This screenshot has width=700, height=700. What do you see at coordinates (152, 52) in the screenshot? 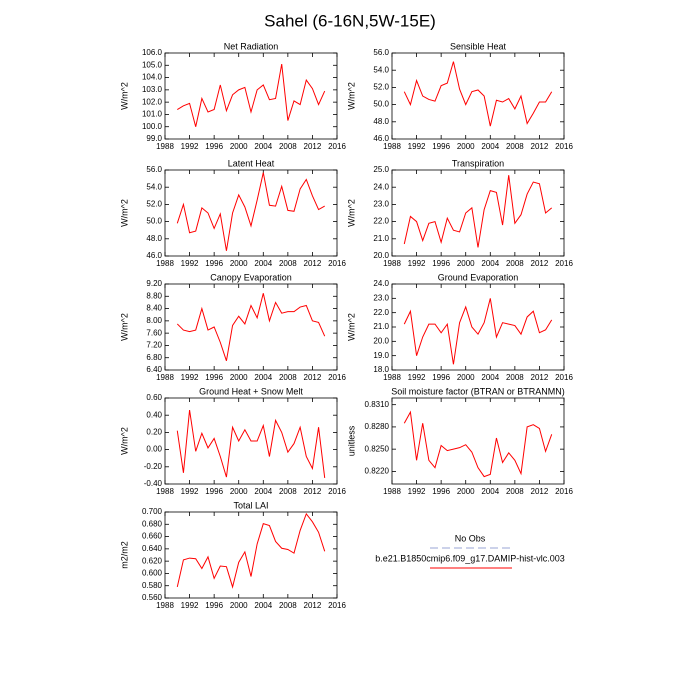
I see `y-tick-label: 106.0` at bounding box center [152, 52].